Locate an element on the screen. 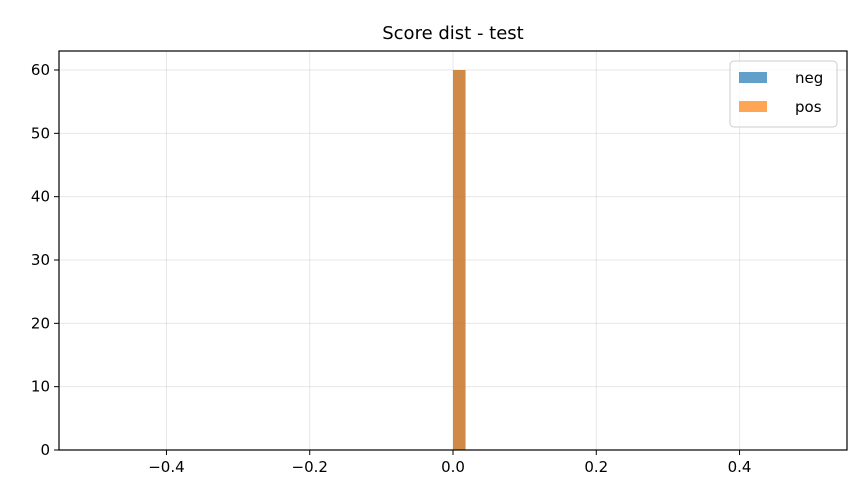  legend-label-neg: neg is located at coordinates (809, 78).